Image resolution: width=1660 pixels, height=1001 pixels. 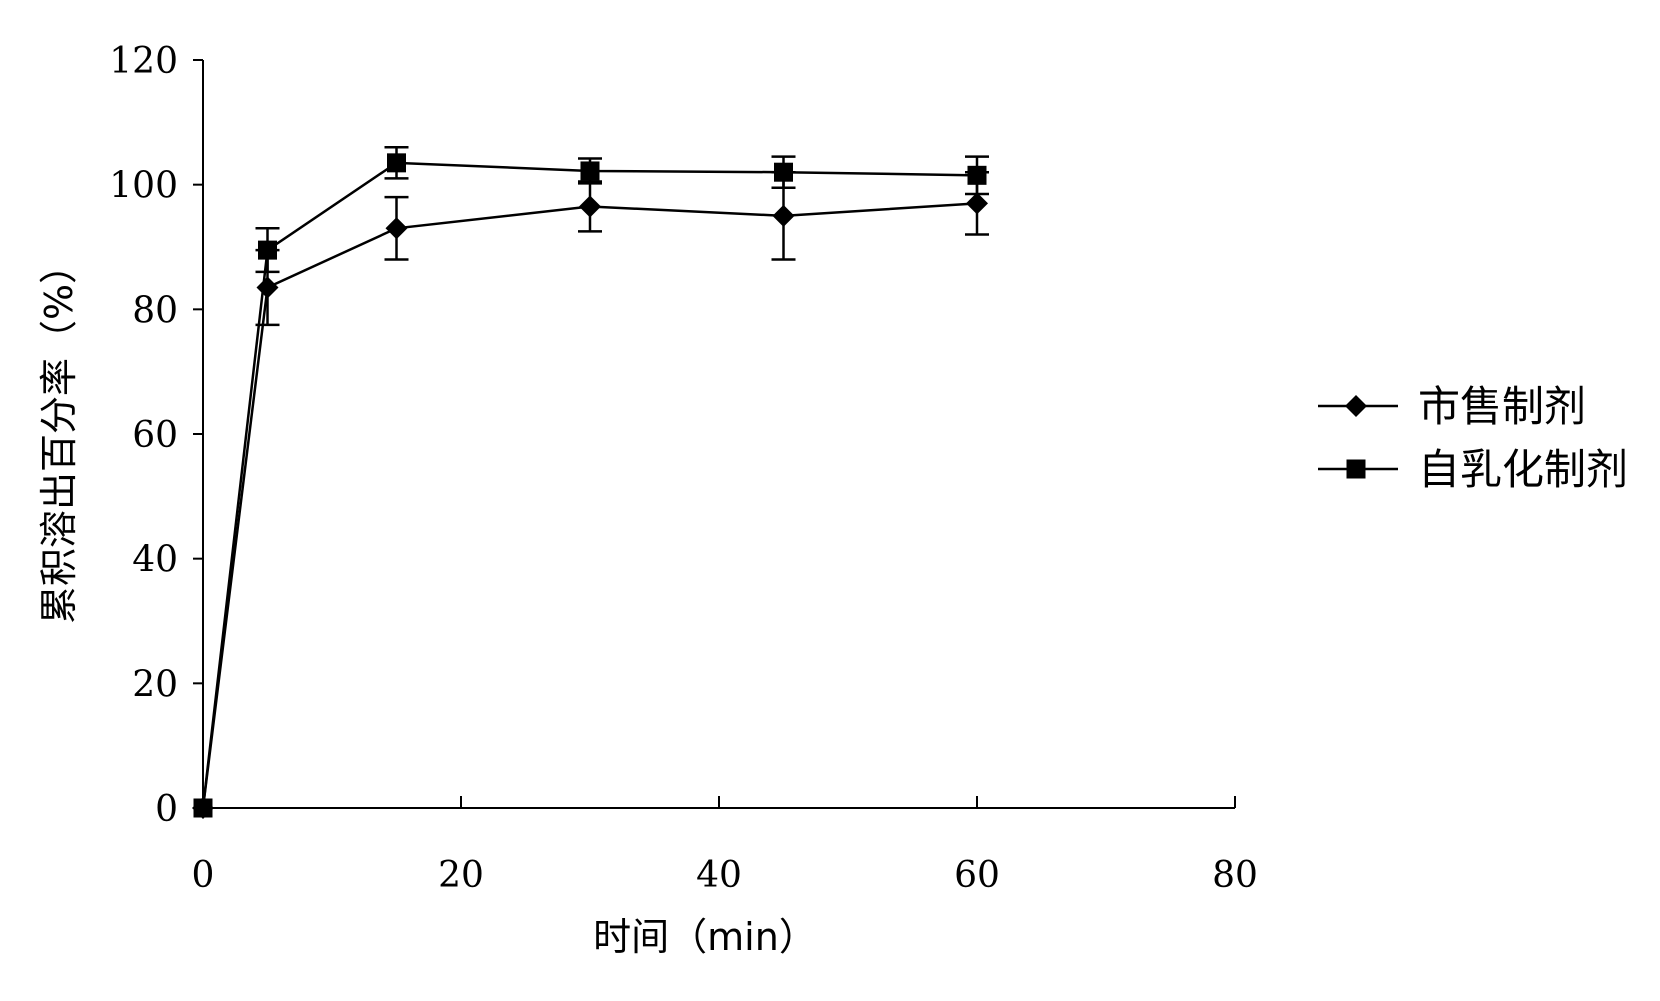 I want to click on y-tick-label: 0, so click(x=166, y=809).